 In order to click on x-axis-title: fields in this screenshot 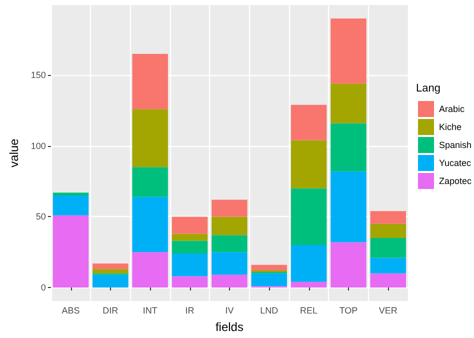, I will do `click(229, 327)`.